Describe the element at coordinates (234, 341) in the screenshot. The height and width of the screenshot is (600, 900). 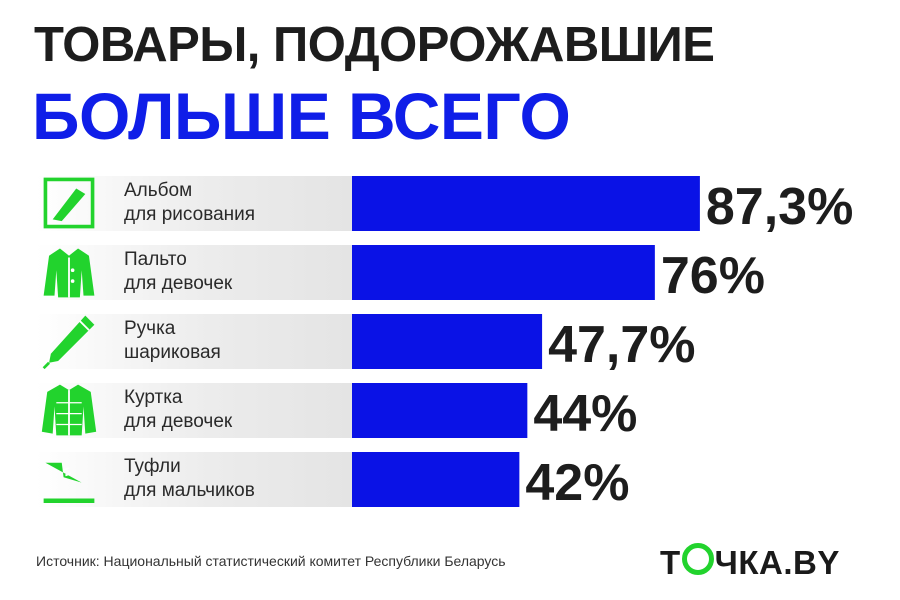
I see `category-label: Ручка шариковая` at that location.